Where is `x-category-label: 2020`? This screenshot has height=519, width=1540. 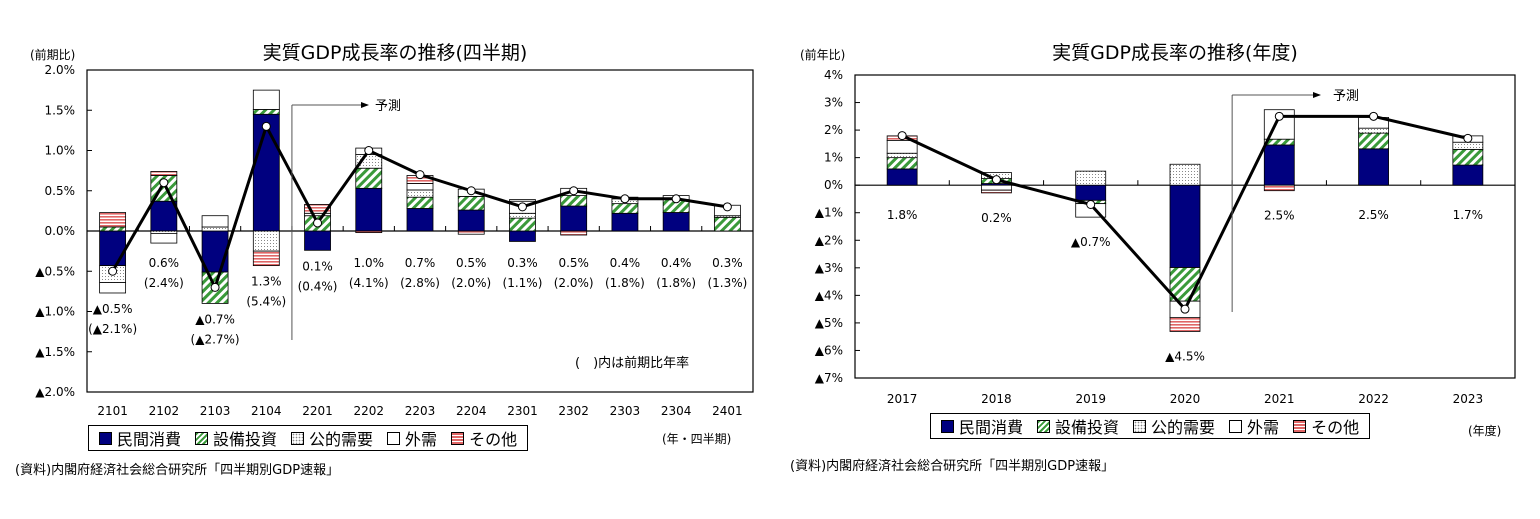 x-category-label: 2020 is located at coordinates (1185, 399).